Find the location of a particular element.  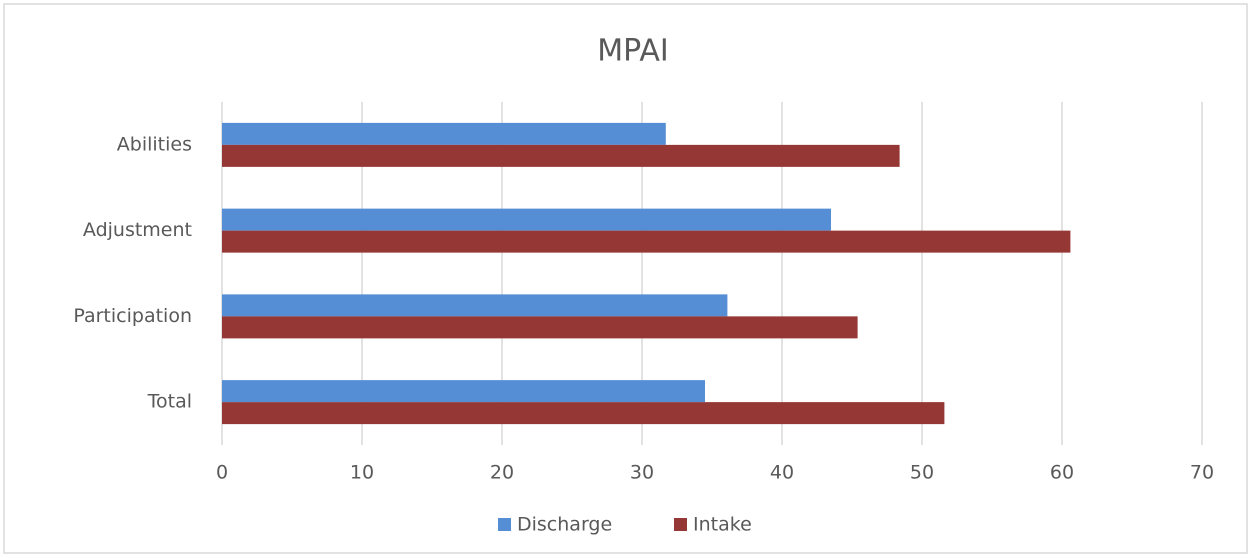

legend-label: Discharge is located at coordinates (564, 525).